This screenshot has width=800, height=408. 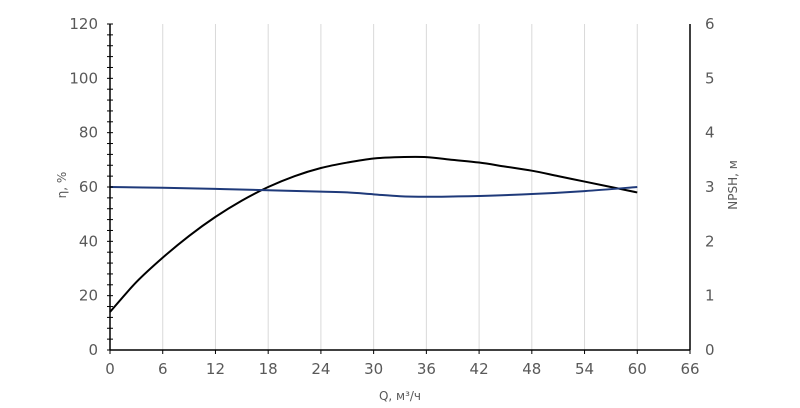 I want to click on x-tick-label: 12, so click(x=215, y=369).